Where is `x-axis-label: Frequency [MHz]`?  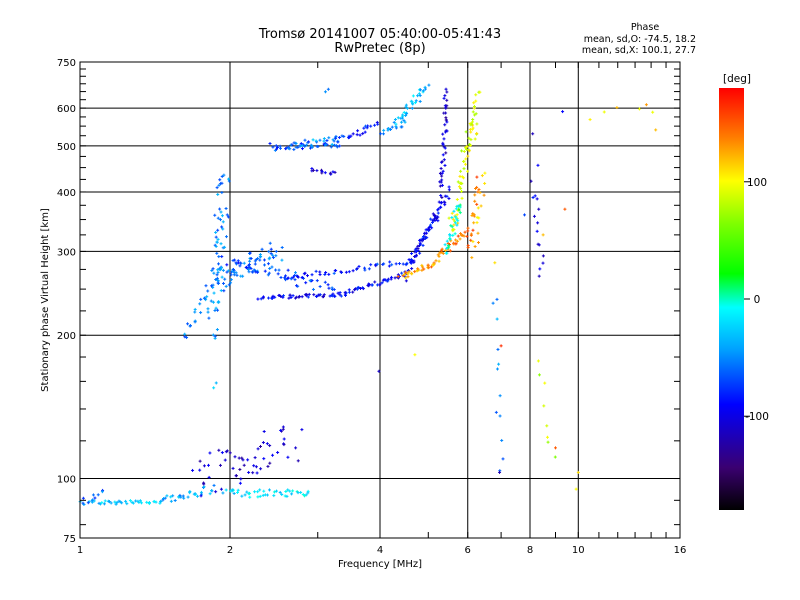 x-axis-label: Frequency [MHz] is located at coordinates (380, 564).